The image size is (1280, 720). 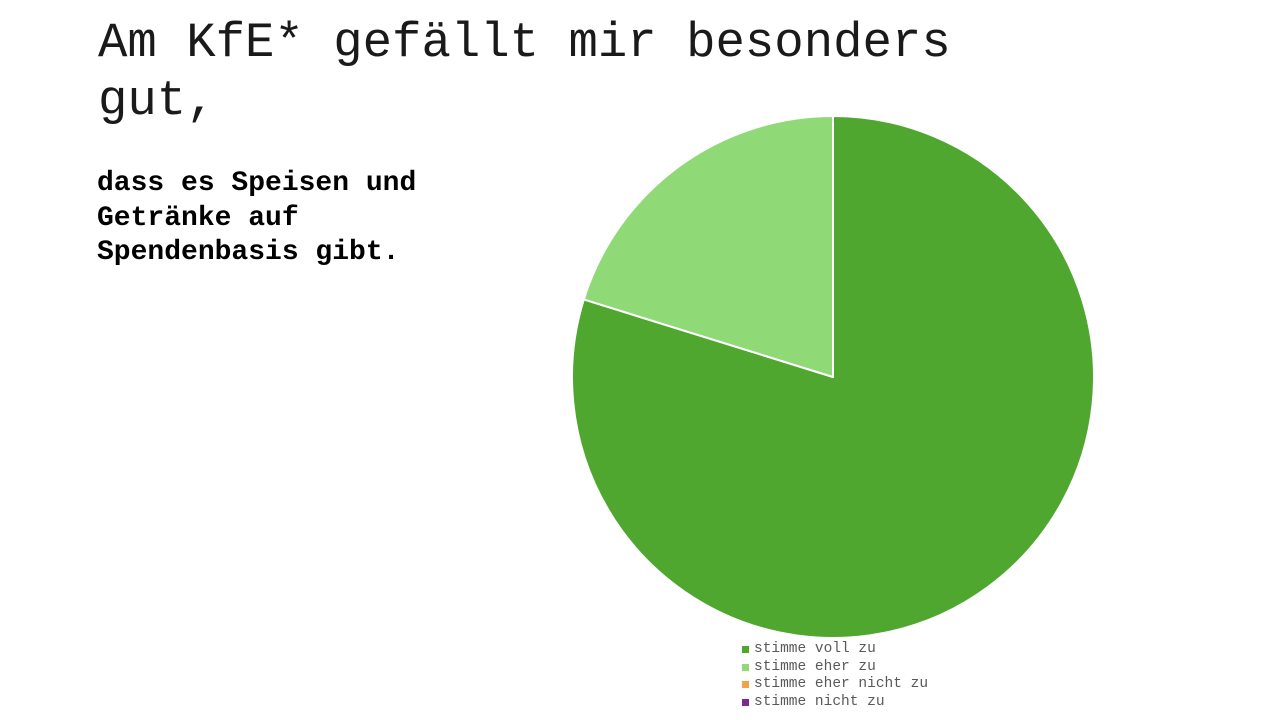 I want to click on slide-title: Am KfE* gefällt mir besonders gut,, so click(x=524, y=72).